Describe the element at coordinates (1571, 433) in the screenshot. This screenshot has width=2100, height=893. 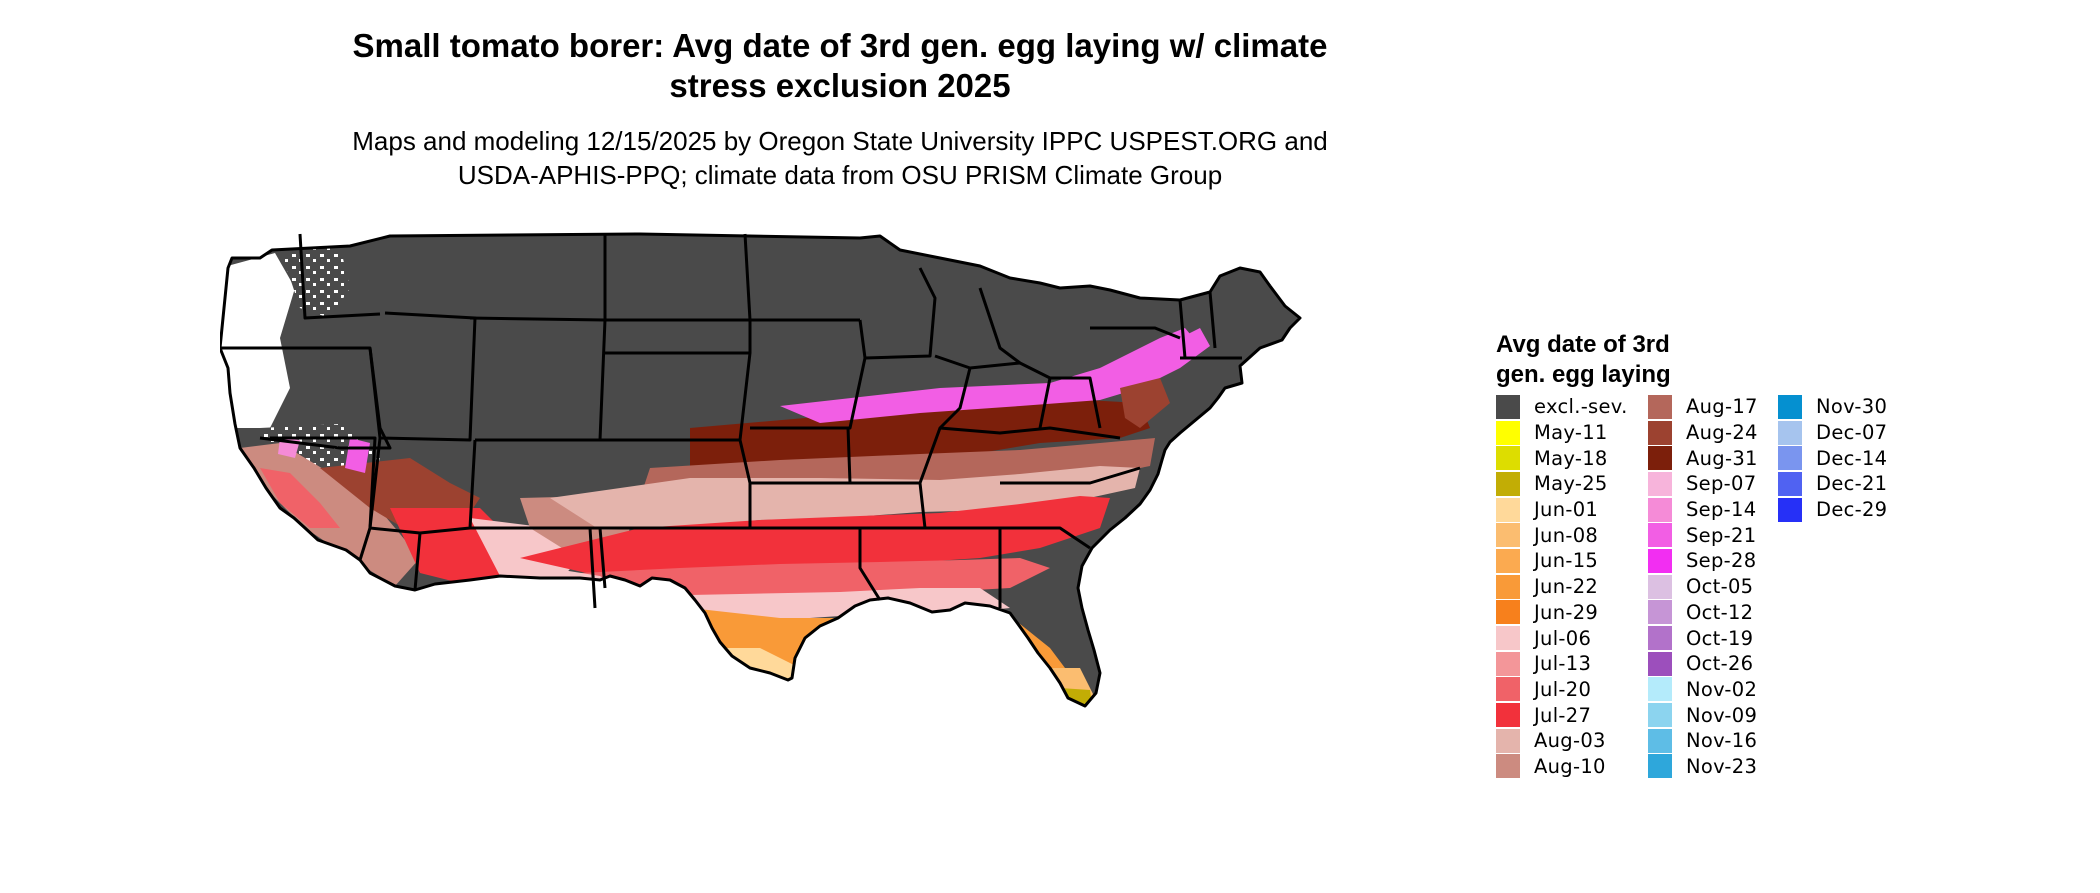
I see `legend-label: May-11` at that location.